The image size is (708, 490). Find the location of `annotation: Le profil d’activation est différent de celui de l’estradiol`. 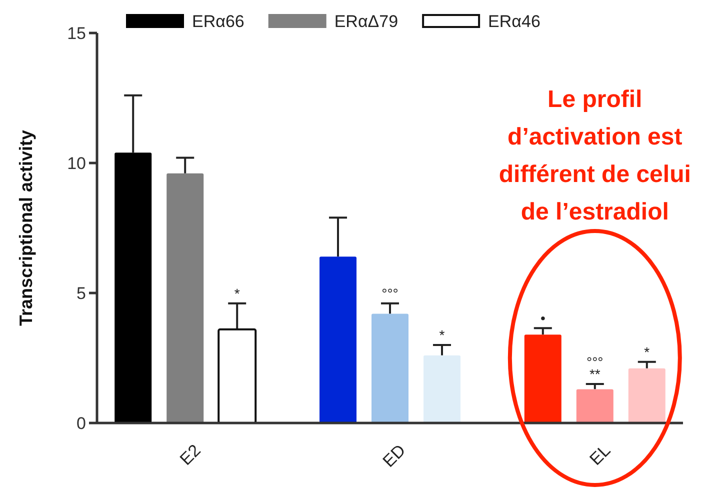

annotation: Le profil d’activation est différent de celui de l’estradiol is located at coordinates (594, 156).